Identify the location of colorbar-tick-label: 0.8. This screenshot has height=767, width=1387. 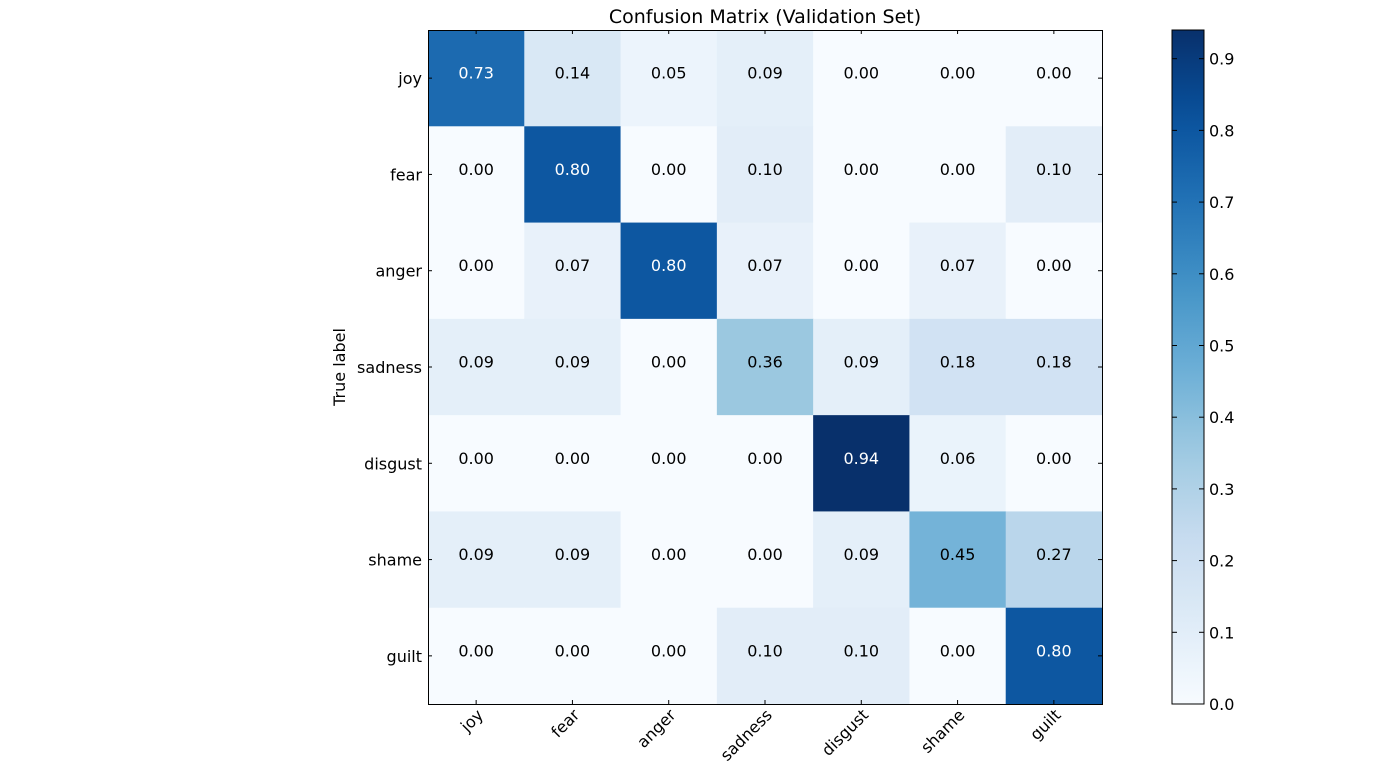
(1221, 130).